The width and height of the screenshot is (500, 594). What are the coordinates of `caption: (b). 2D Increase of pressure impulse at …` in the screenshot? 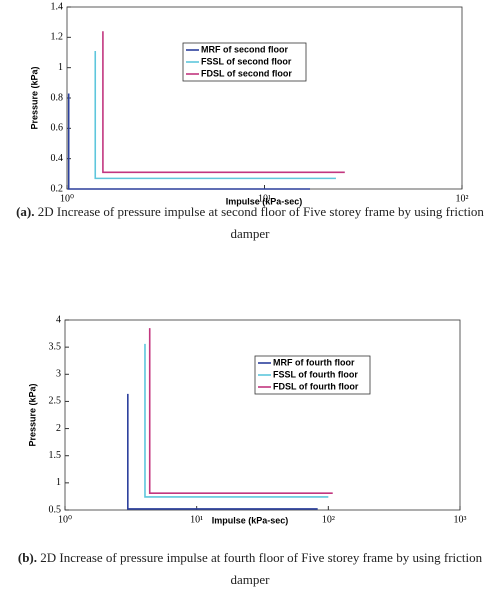 It's located at (250, 569).